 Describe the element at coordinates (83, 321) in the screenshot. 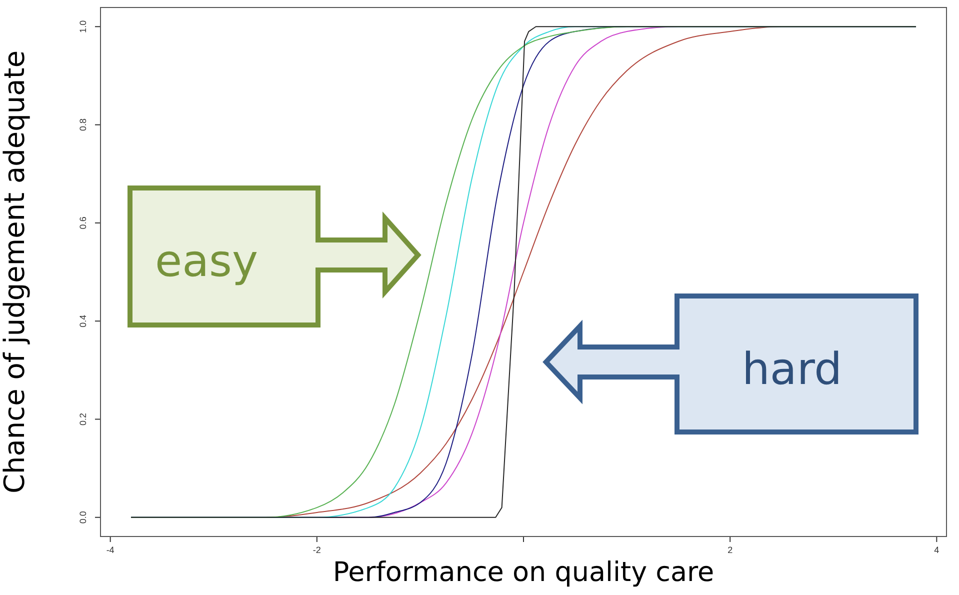

I see `y-tick-label: 0.4` at that location.